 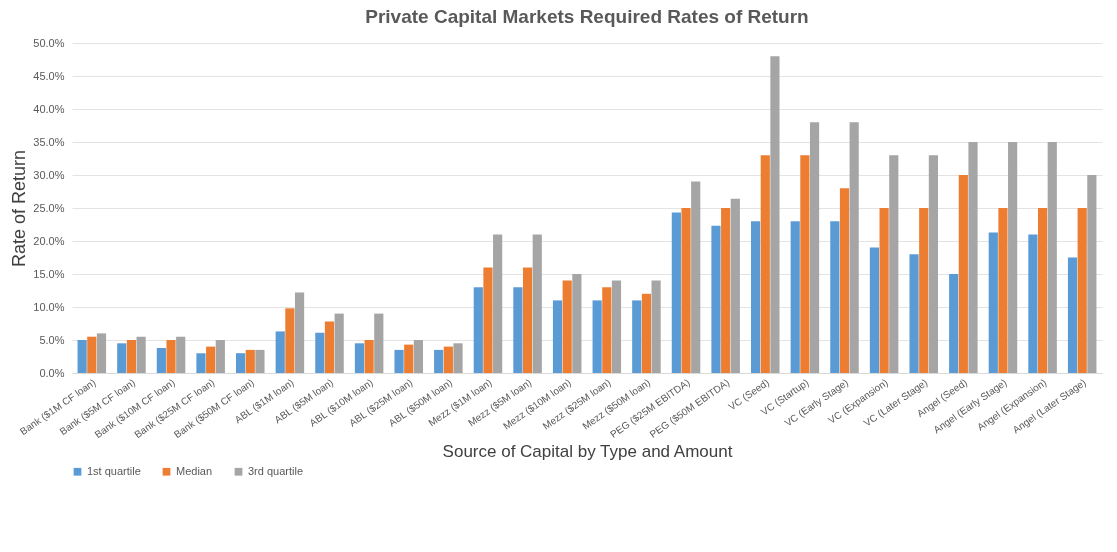 I want to click on y-tick-label: 45.0%, so click(x=49, y=75).